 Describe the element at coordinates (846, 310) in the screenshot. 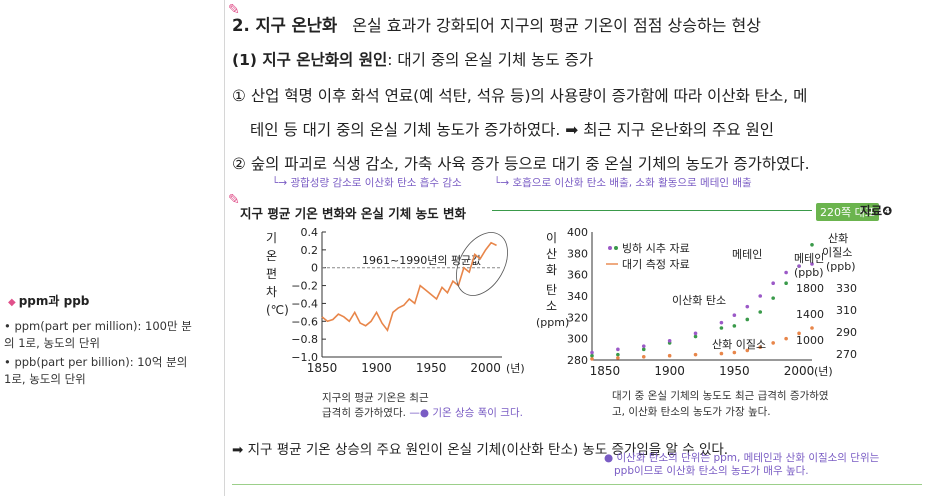

I see `n2o-tick-label: 310` at that location.